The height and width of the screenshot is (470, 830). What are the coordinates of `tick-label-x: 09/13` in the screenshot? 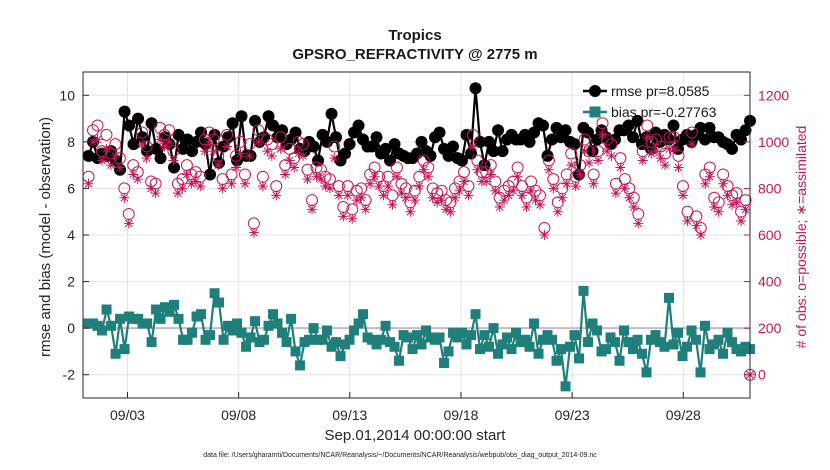 It's located at (349, 415).